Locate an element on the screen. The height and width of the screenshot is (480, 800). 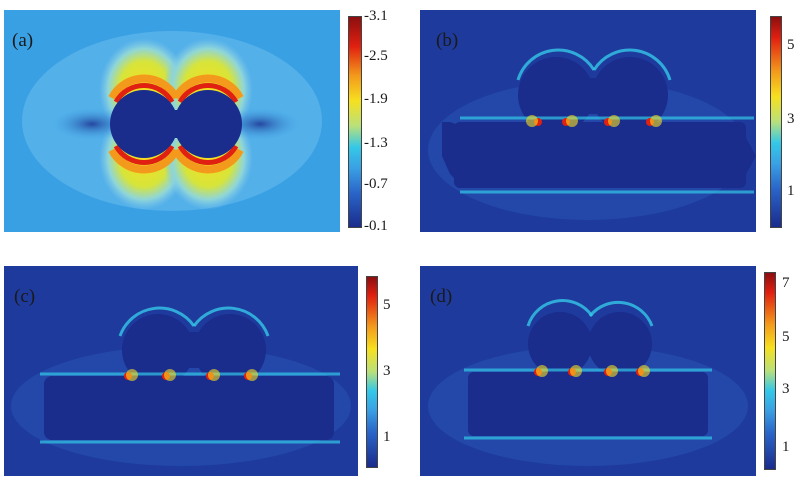
colorbar-c-tick-1: 3 is located at coordinates (387, 371).